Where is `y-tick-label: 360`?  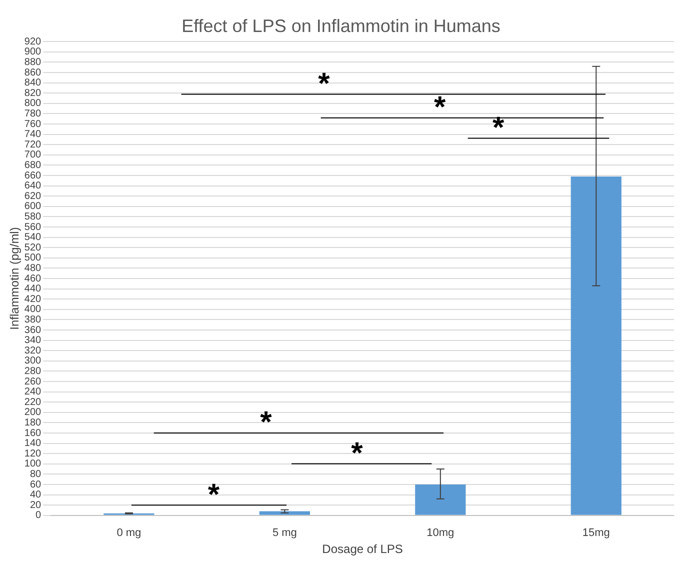
y-tick-label: 360 is located at coordinates (33, 330).